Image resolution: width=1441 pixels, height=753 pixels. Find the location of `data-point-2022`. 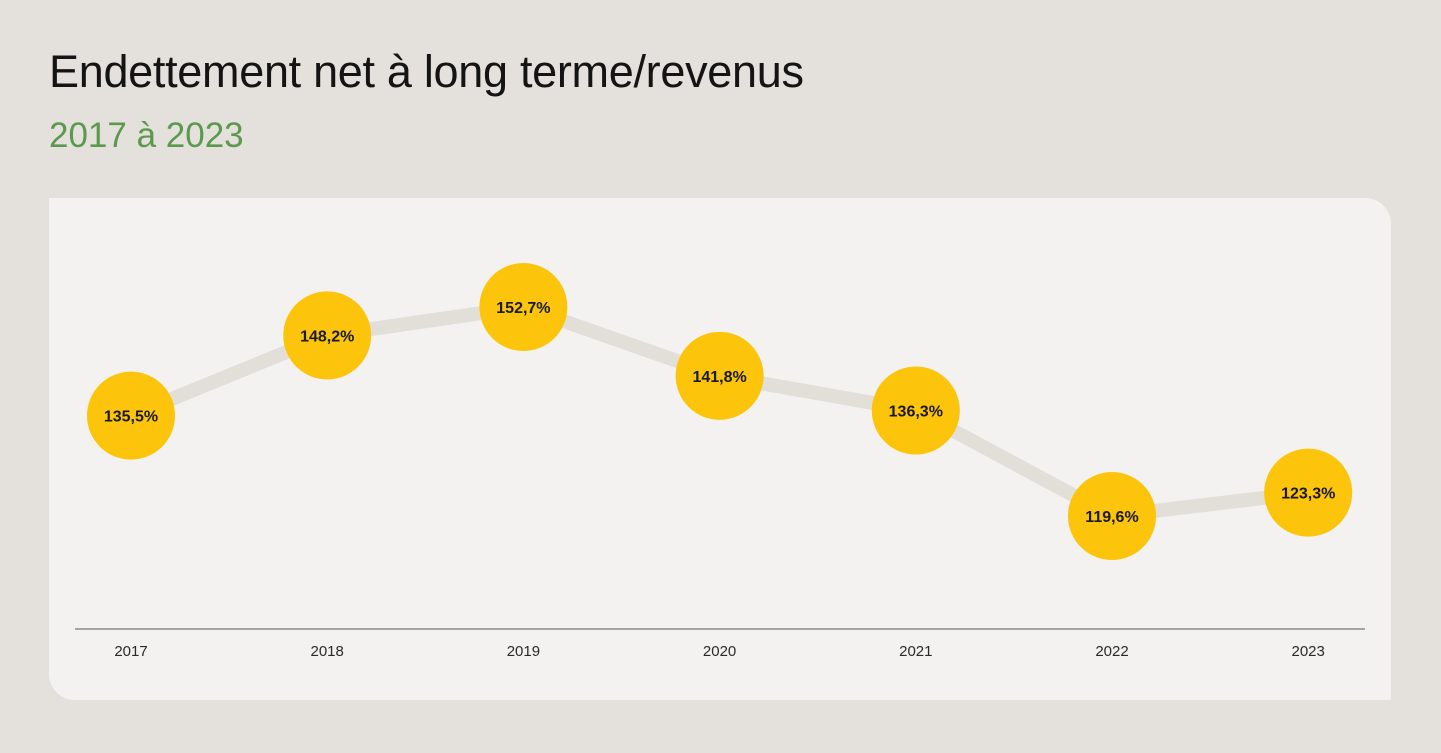

data-point-2022 is located at coordinates (1112, 516).